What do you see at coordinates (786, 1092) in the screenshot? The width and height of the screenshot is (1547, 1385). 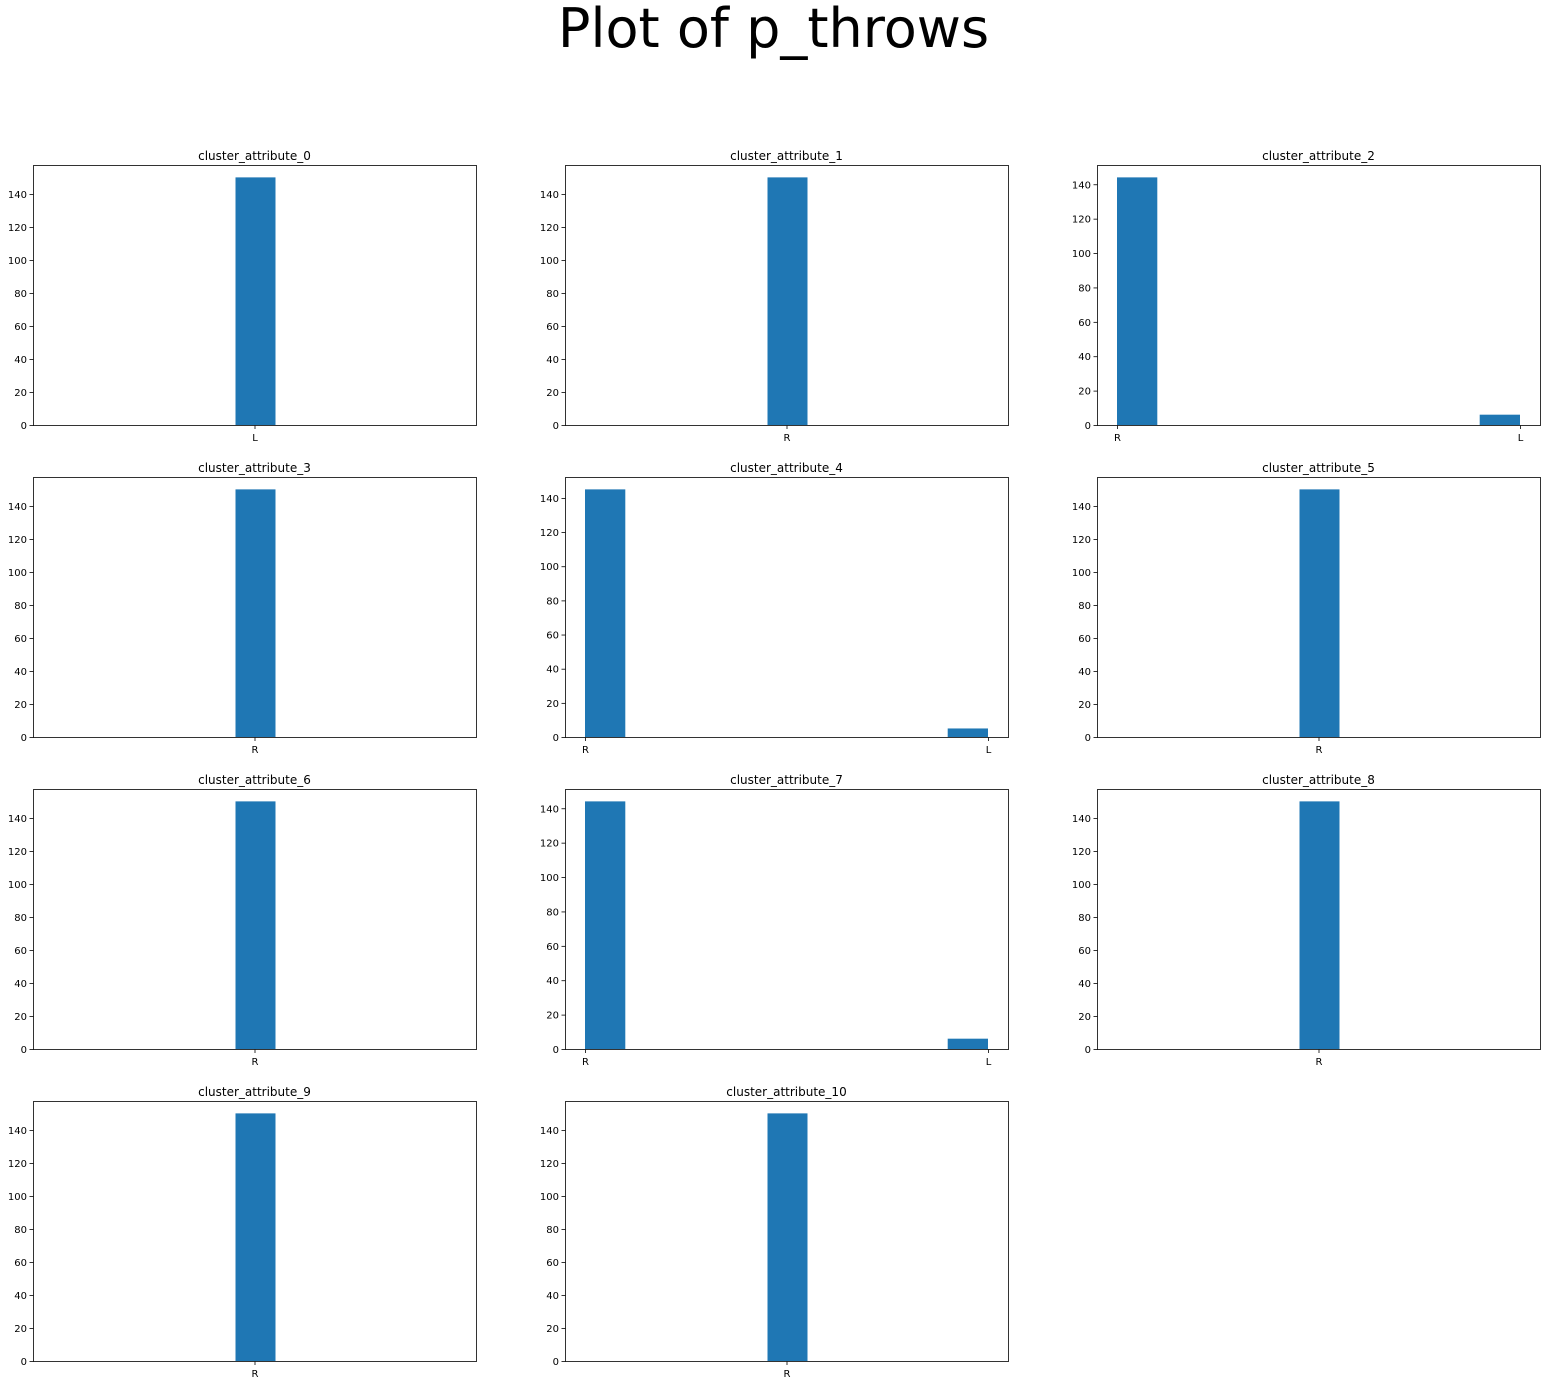 I see `subplot-title: cluster_attribute_10` at bounding box center [786, 1092].